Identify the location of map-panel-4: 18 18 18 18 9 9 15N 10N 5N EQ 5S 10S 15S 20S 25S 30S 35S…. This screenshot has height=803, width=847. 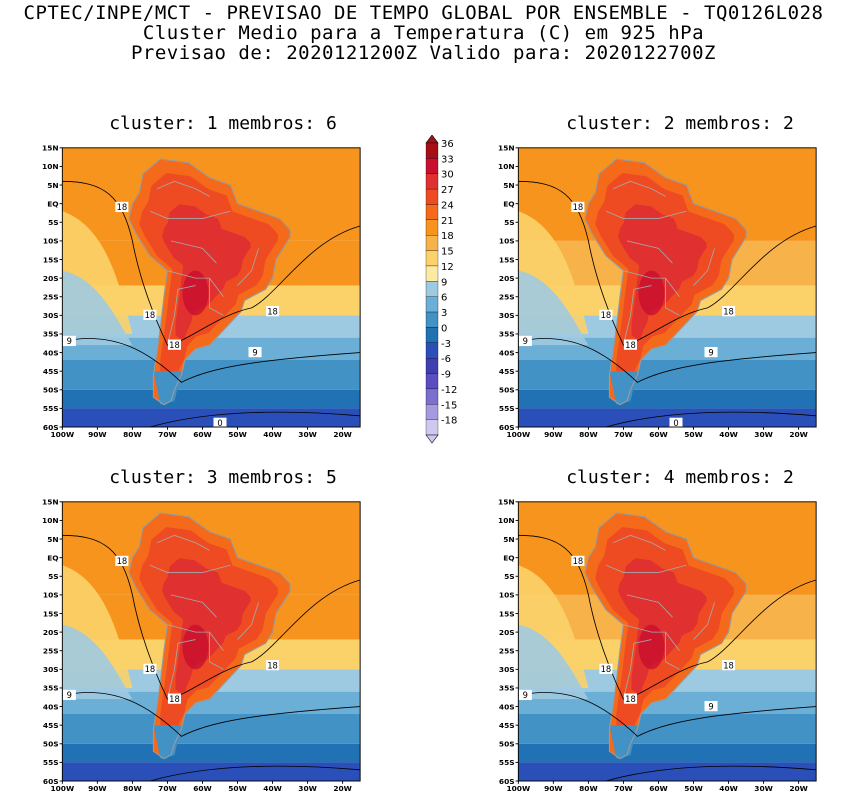
(657, 642).